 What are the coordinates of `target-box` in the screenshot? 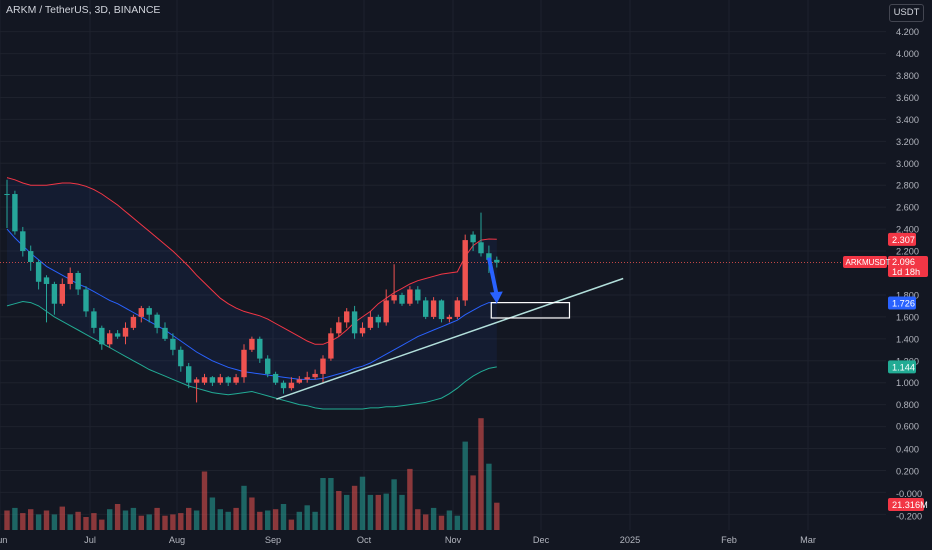 It's located at (530, 310).